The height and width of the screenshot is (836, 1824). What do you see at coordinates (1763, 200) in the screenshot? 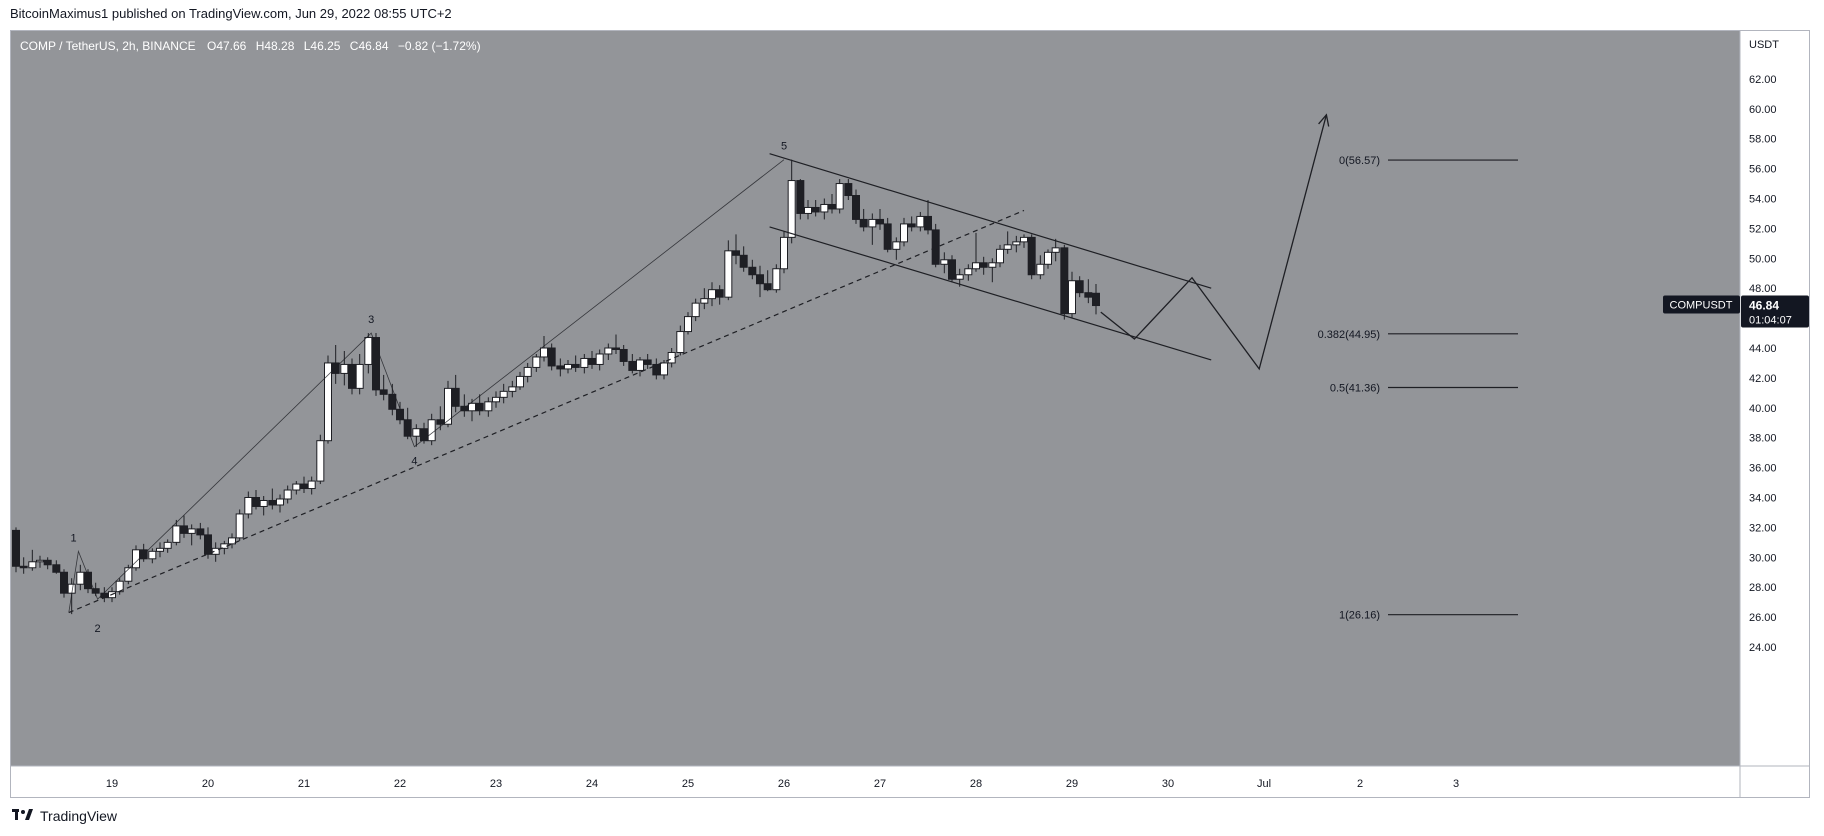
I see `price-tick-label: 54.00` at bounding box center [1763, 200].